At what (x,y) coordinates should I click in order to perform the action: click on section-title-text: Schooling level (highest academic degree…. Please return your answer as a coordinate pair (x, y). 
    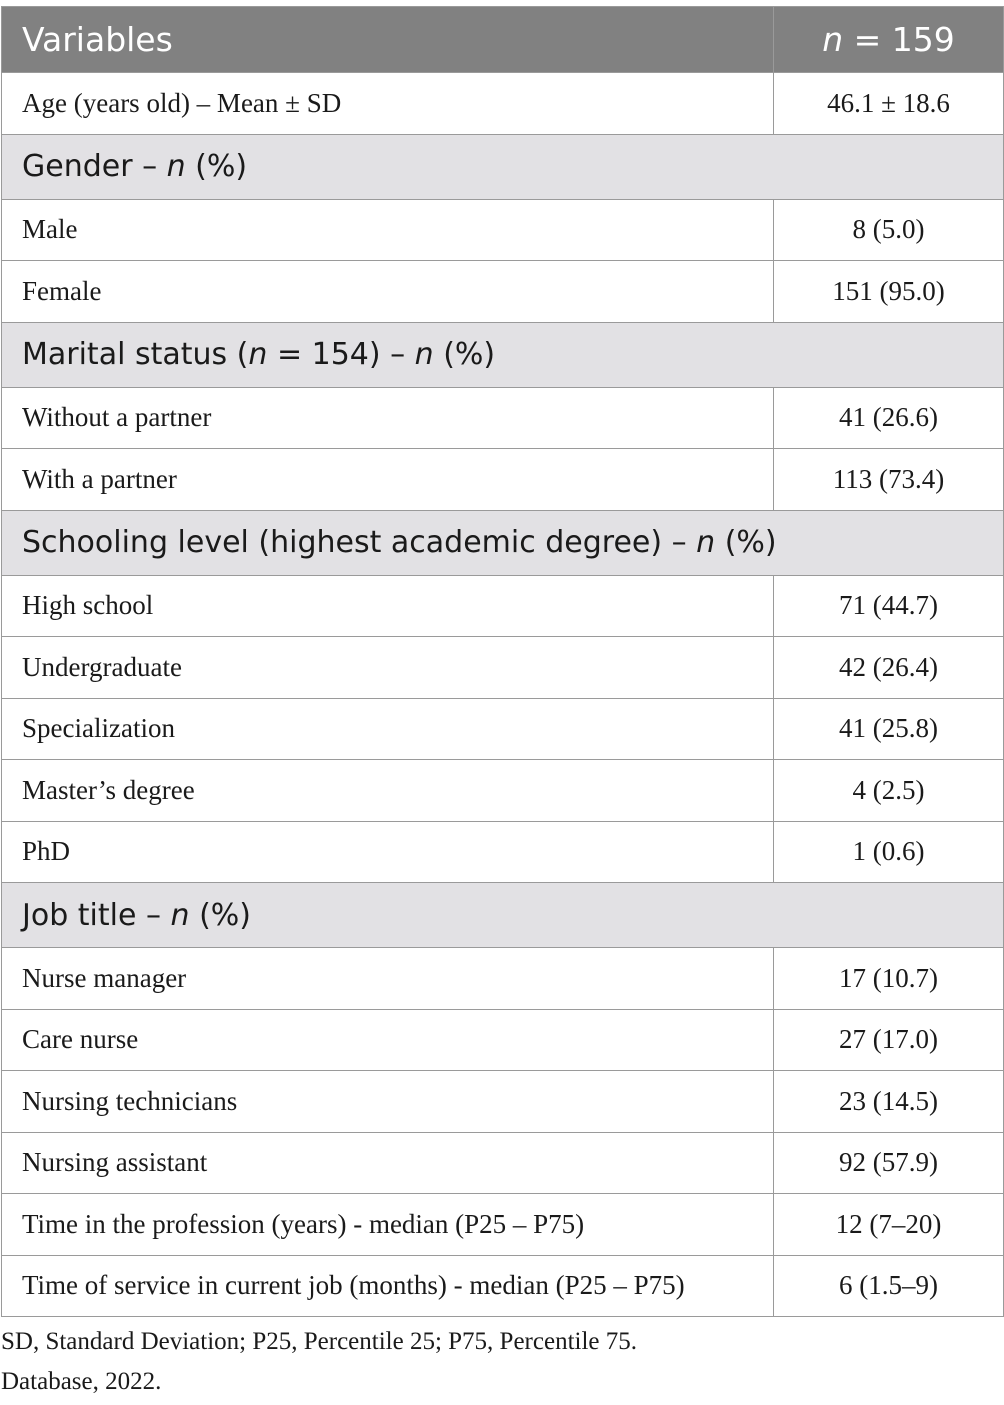
    Looking at the image, I should click on (359, 542).